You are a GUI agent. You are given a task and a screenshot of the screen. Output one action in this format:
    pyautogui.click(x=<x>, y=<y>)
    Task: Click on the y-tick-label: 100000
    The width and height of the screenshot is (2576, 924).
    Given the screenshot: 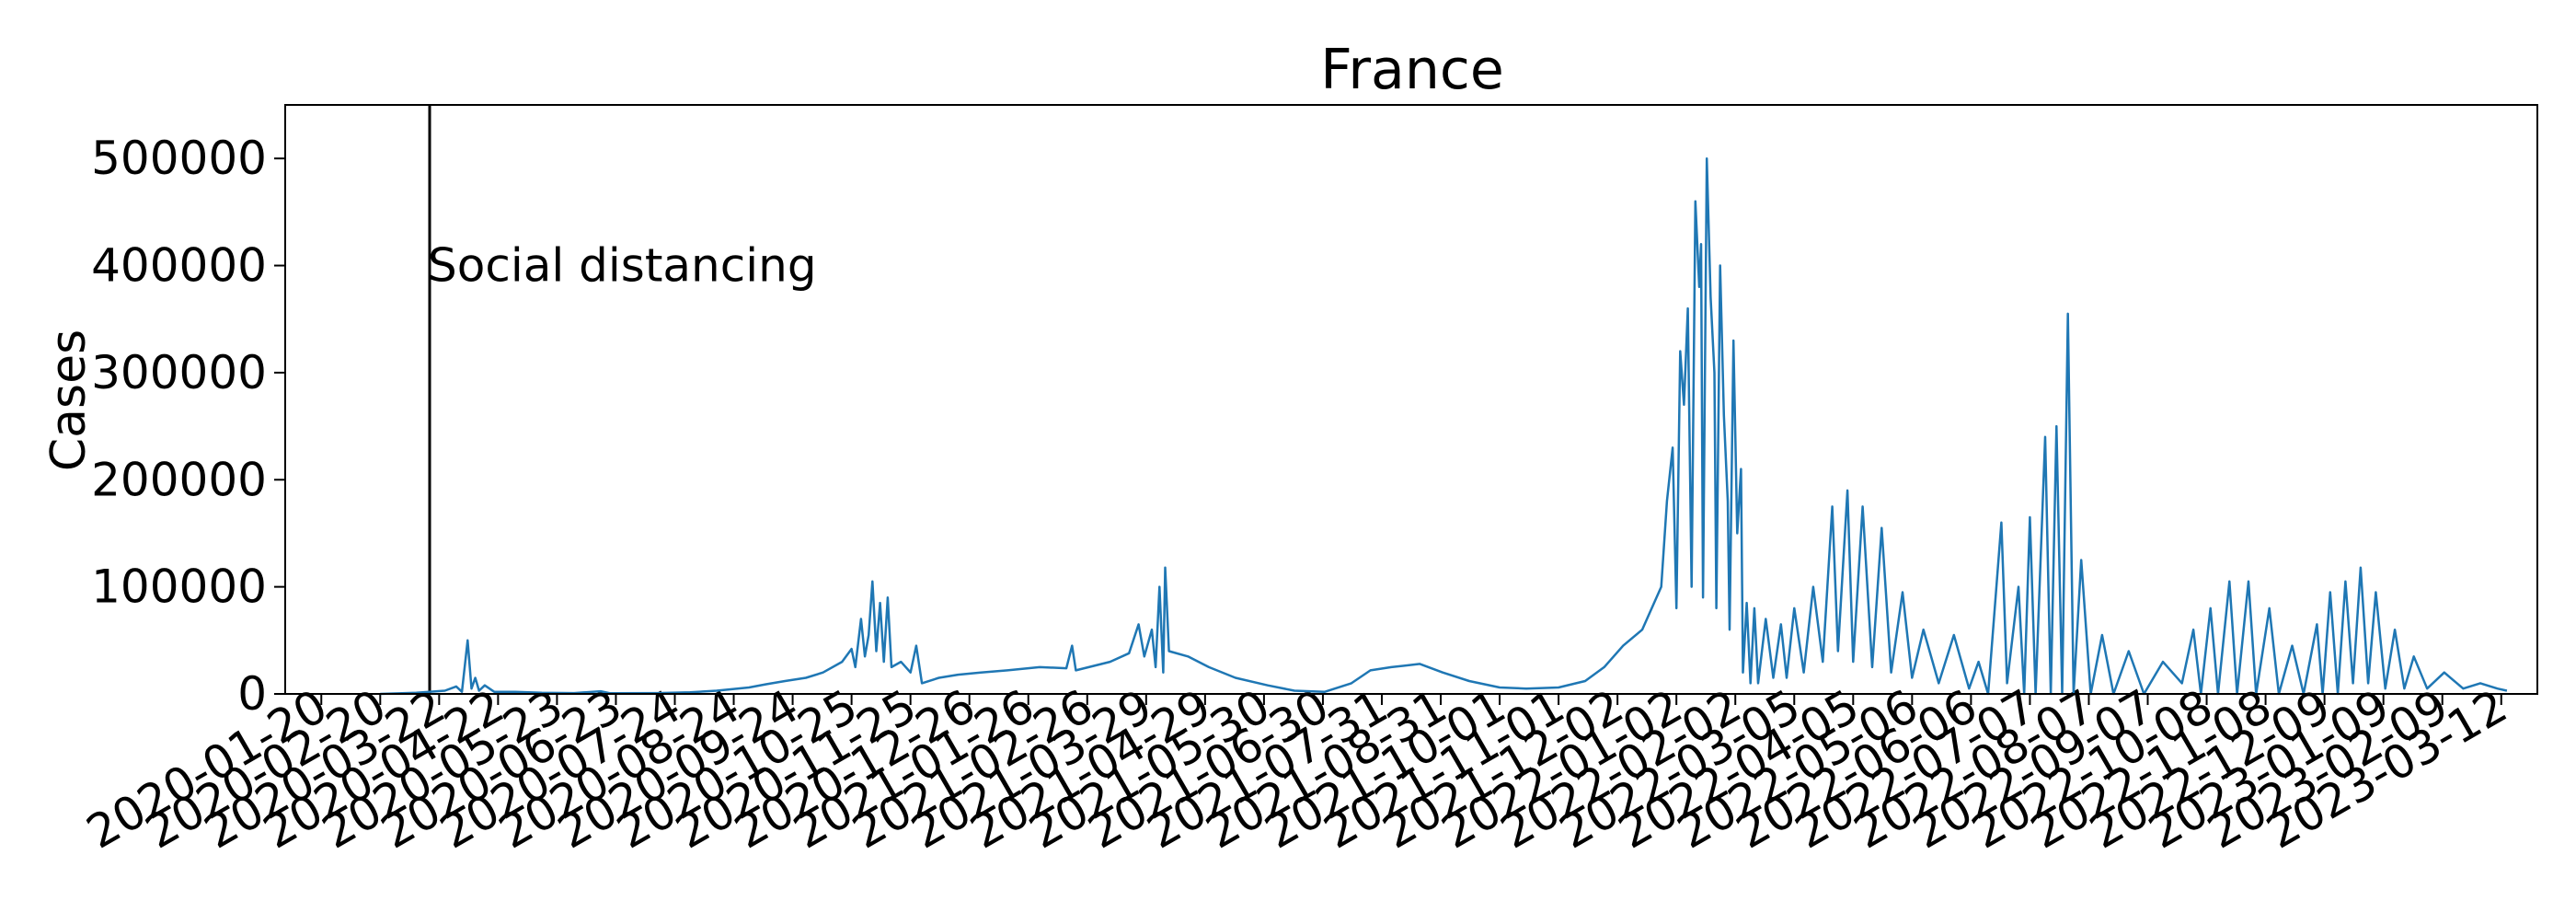 What is the action you would take?
    pyautogui.click(x=179, y=587)
    